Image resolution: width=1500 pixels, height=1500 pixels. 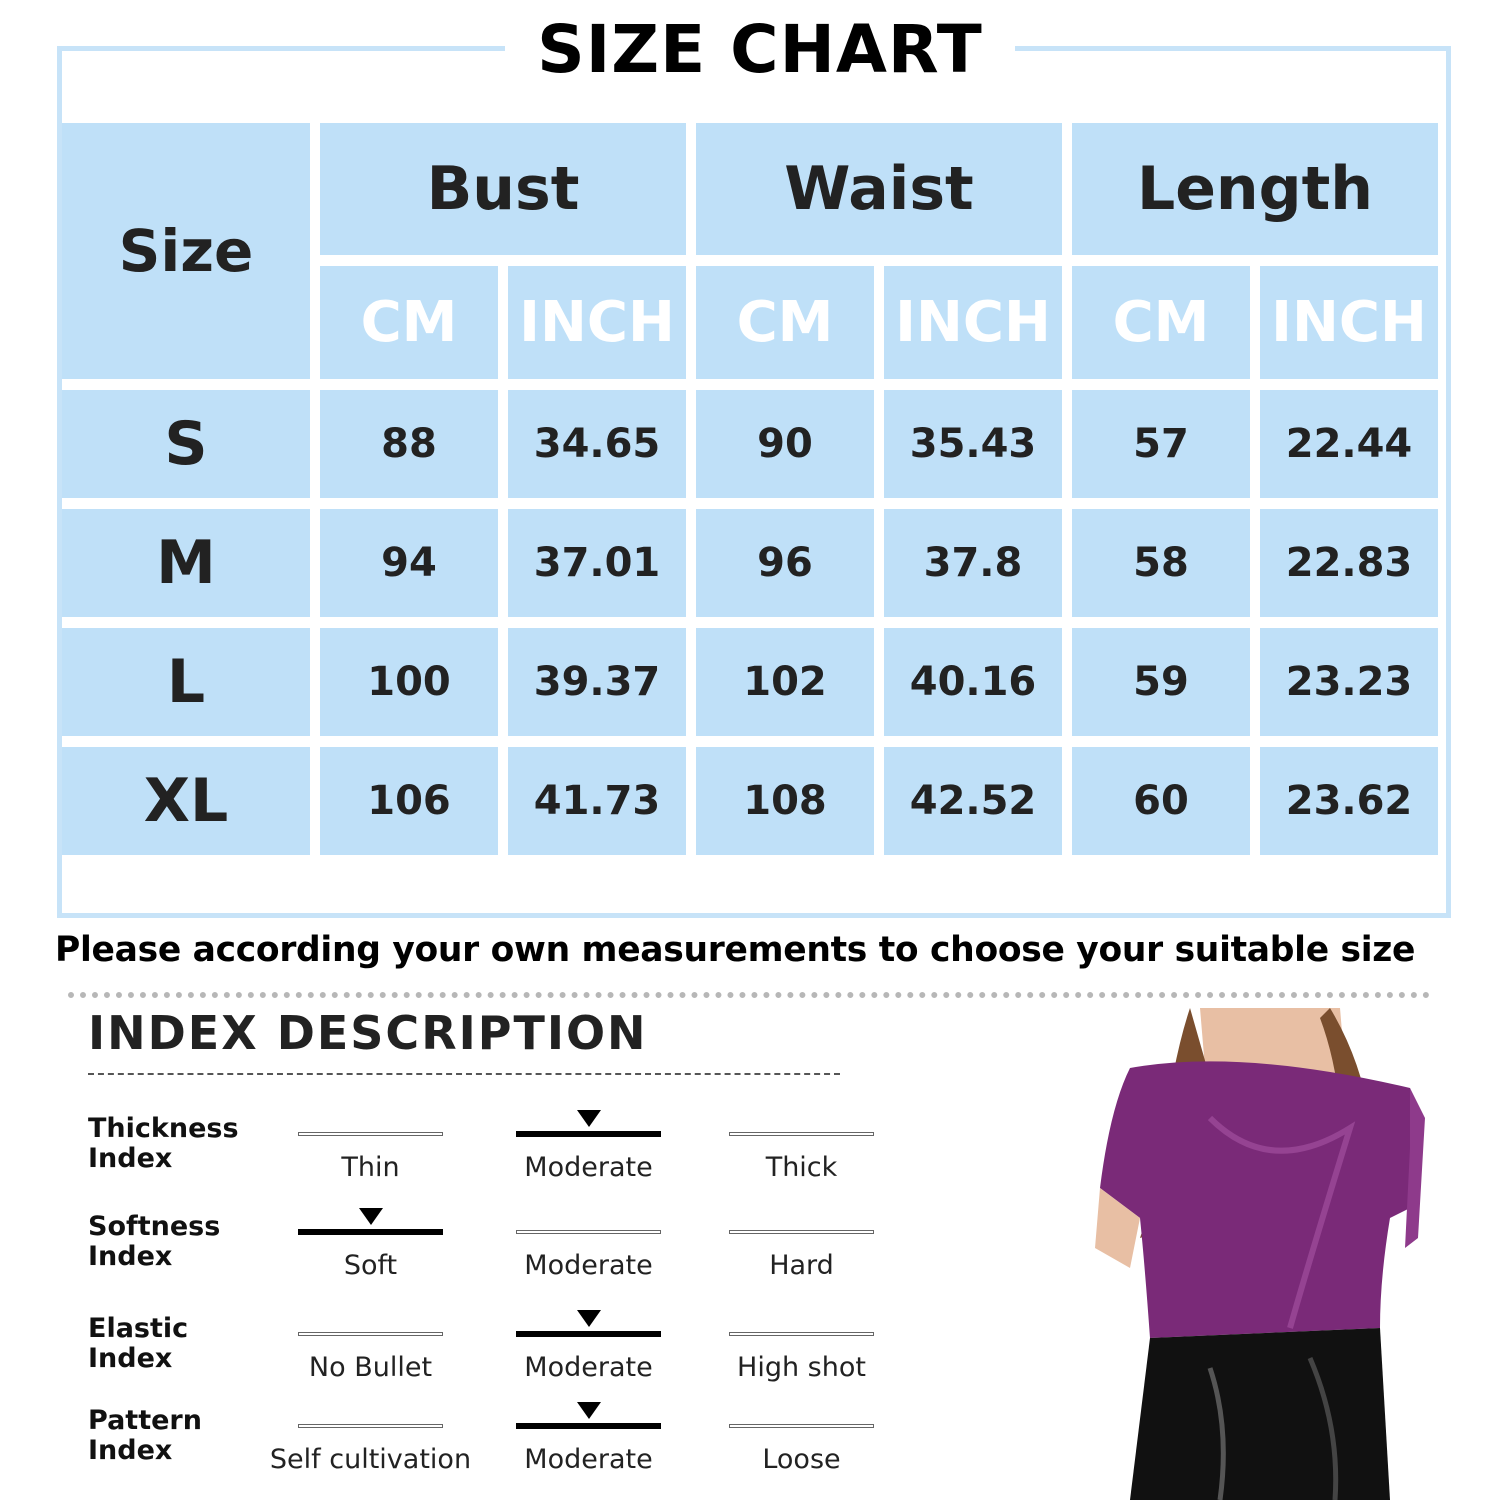 What do you see at coordinates (186, 444) in the screenshot?
I see `size-label: S` at bounding box center [186, 444].